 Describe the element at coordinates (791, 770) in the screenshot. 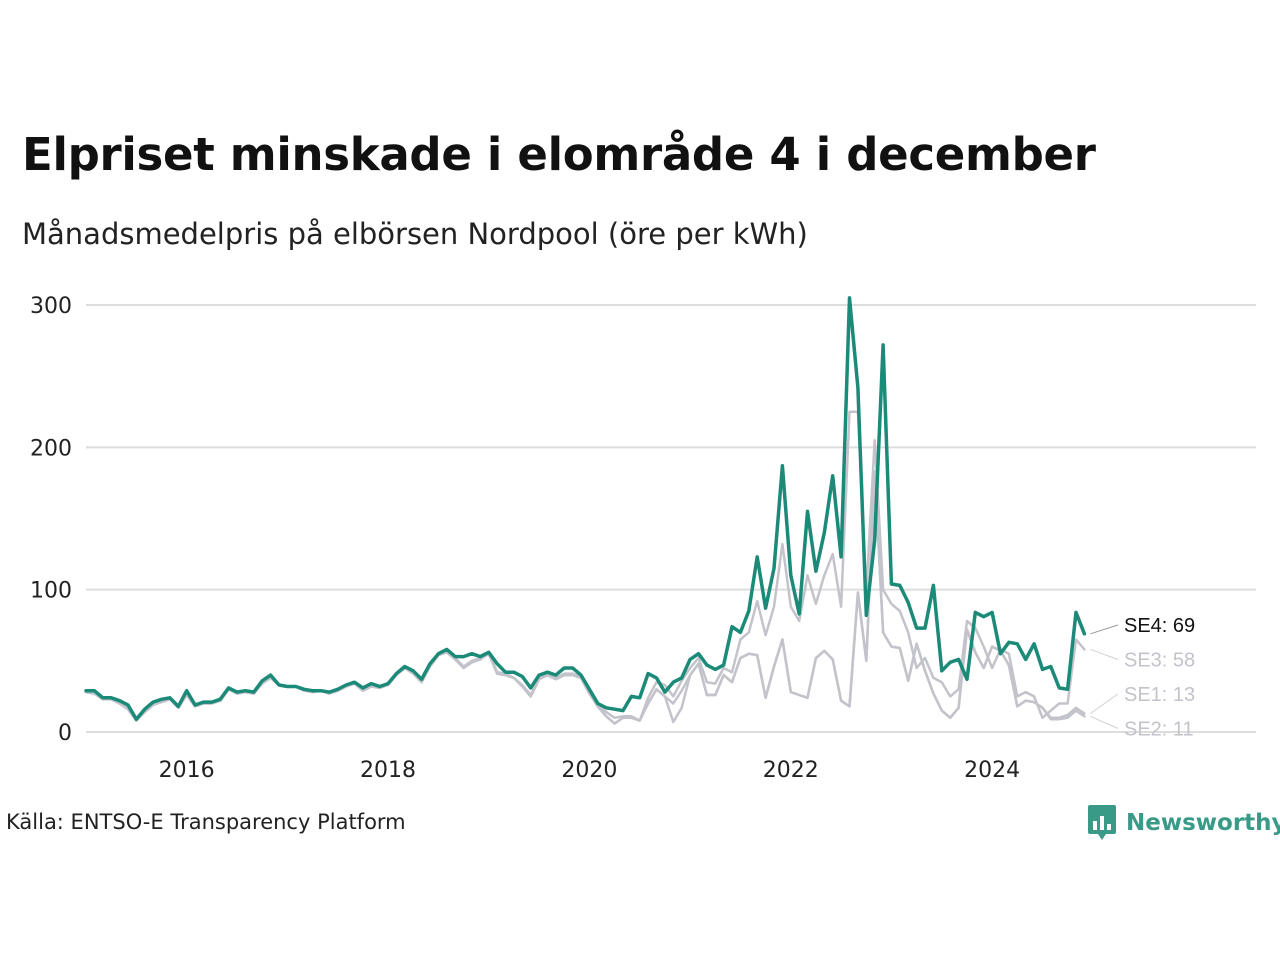

I see `x-tick-label-2022: 2022` at that location.